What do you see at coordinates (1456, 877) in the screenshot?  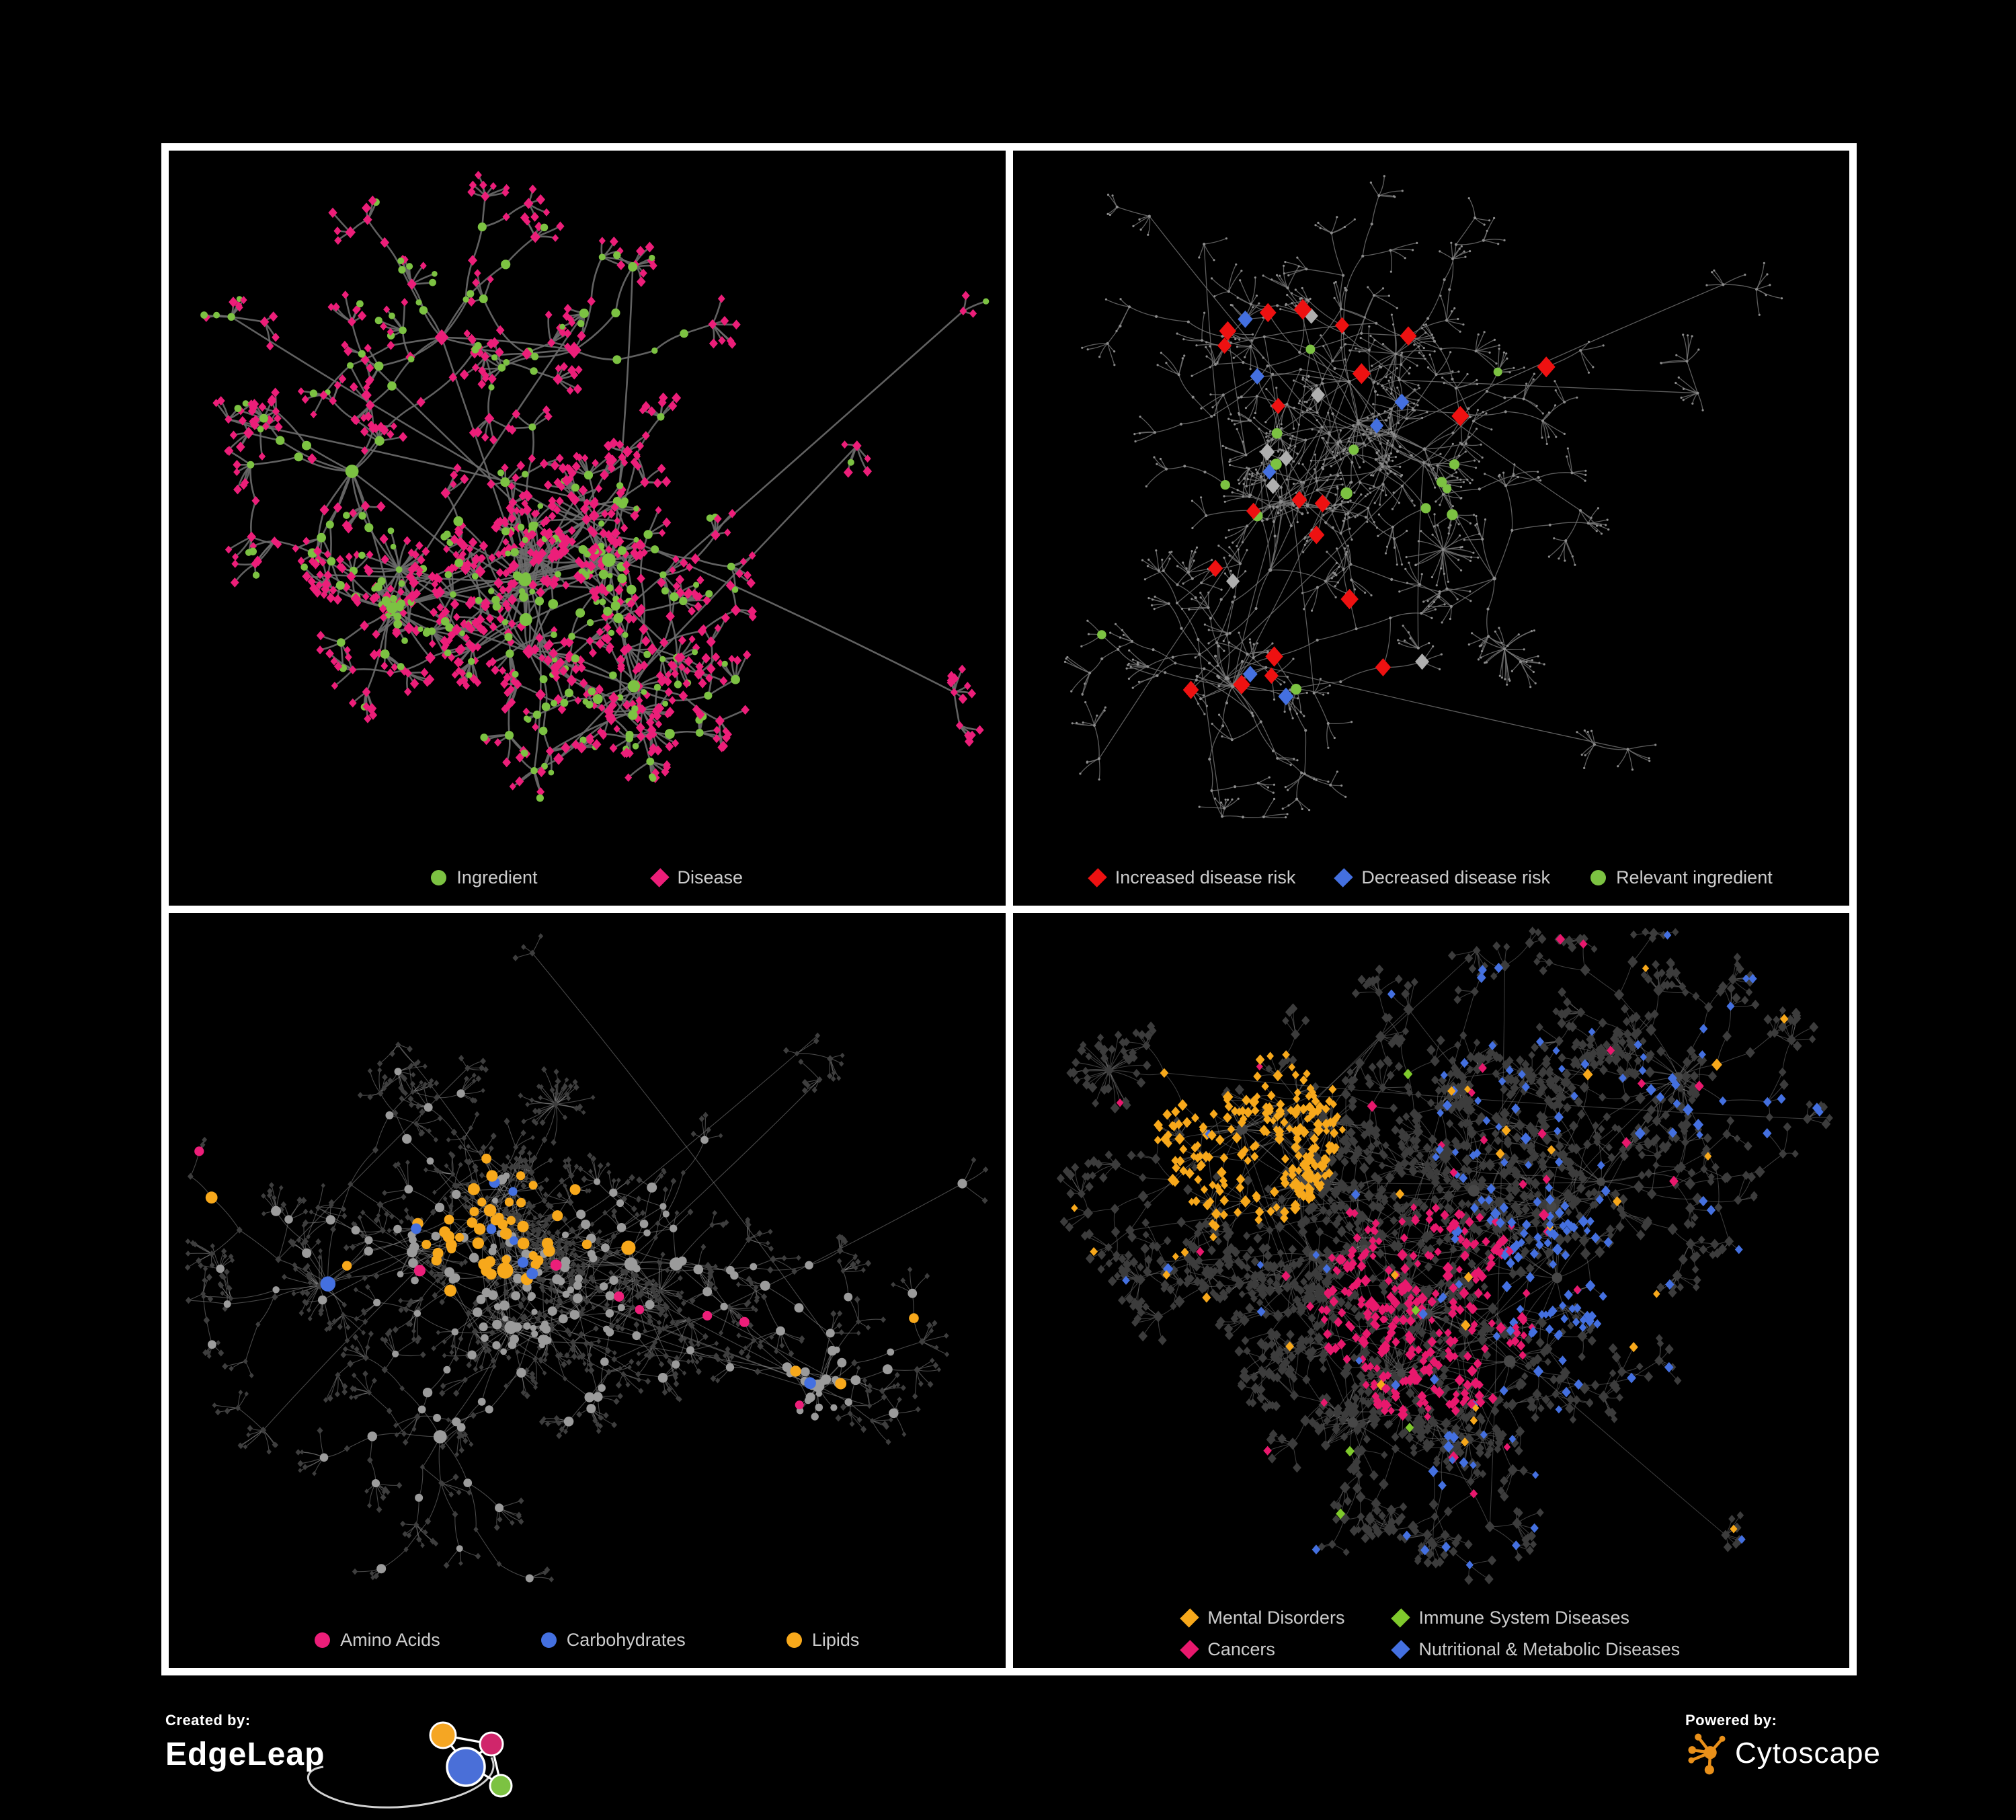 I see `legend-label: Decreased disease risk` at bounding box center [1456, 877].